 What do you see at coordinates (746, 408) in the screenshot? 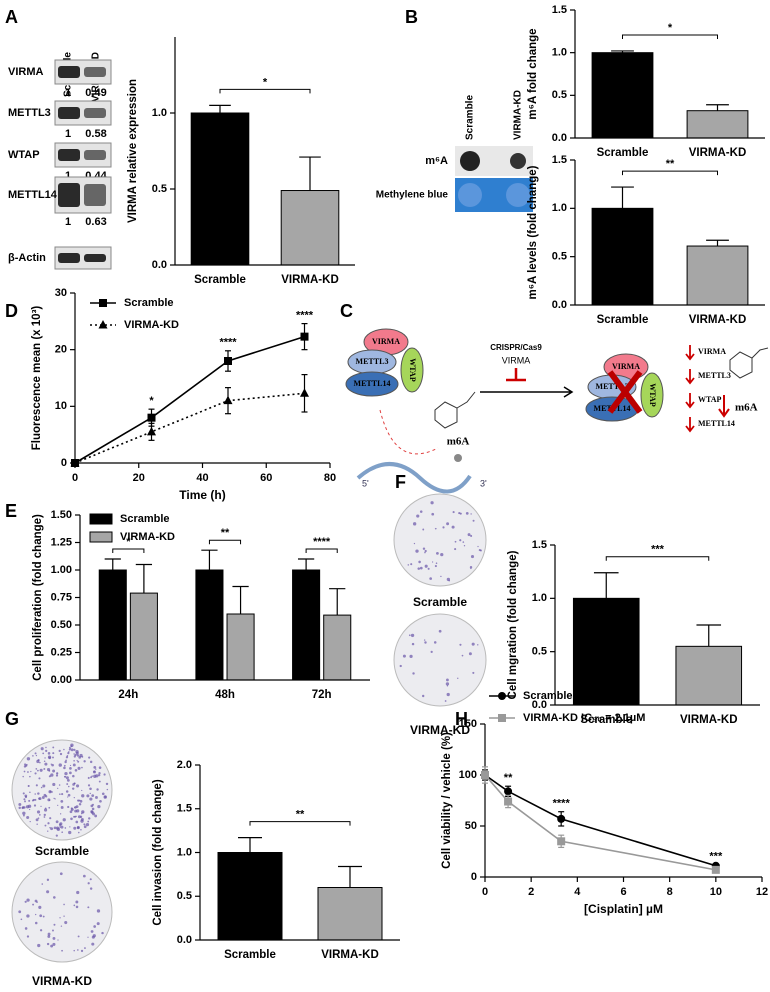
I see `diagram-result: m6A` at bounding box center [746, 408].